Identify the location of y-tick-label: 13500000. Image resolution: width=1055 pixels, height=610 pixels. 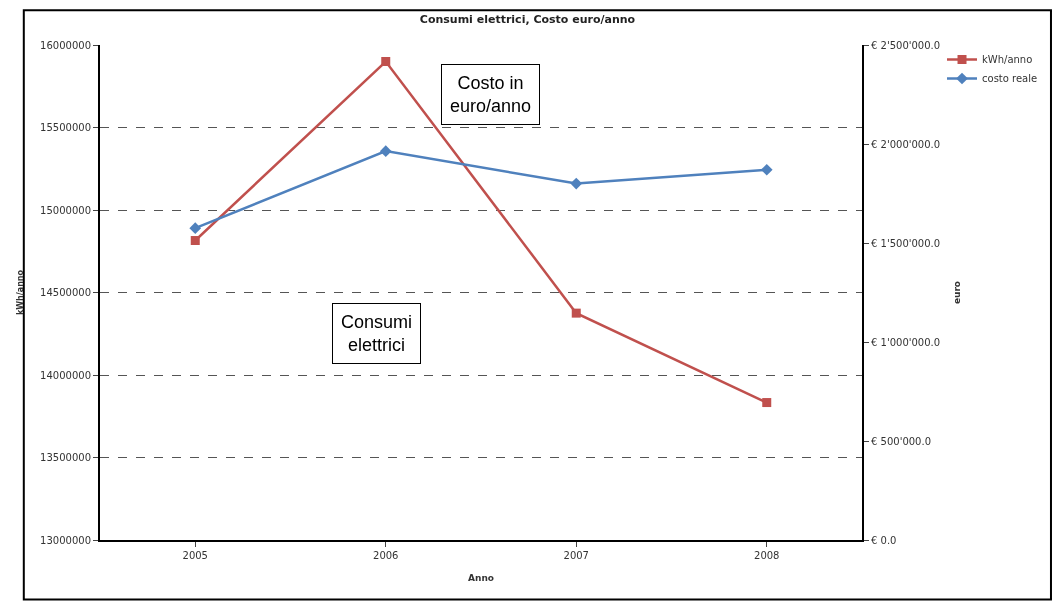
(65, 457).